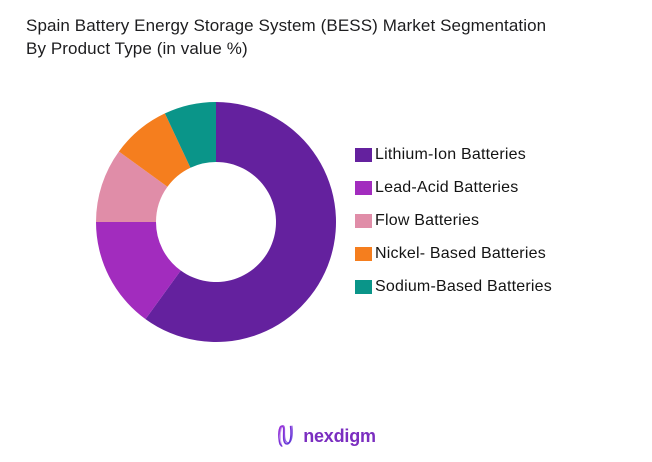  I want to click on donut-slice-nickel-based-batteries, so click(154, 150).